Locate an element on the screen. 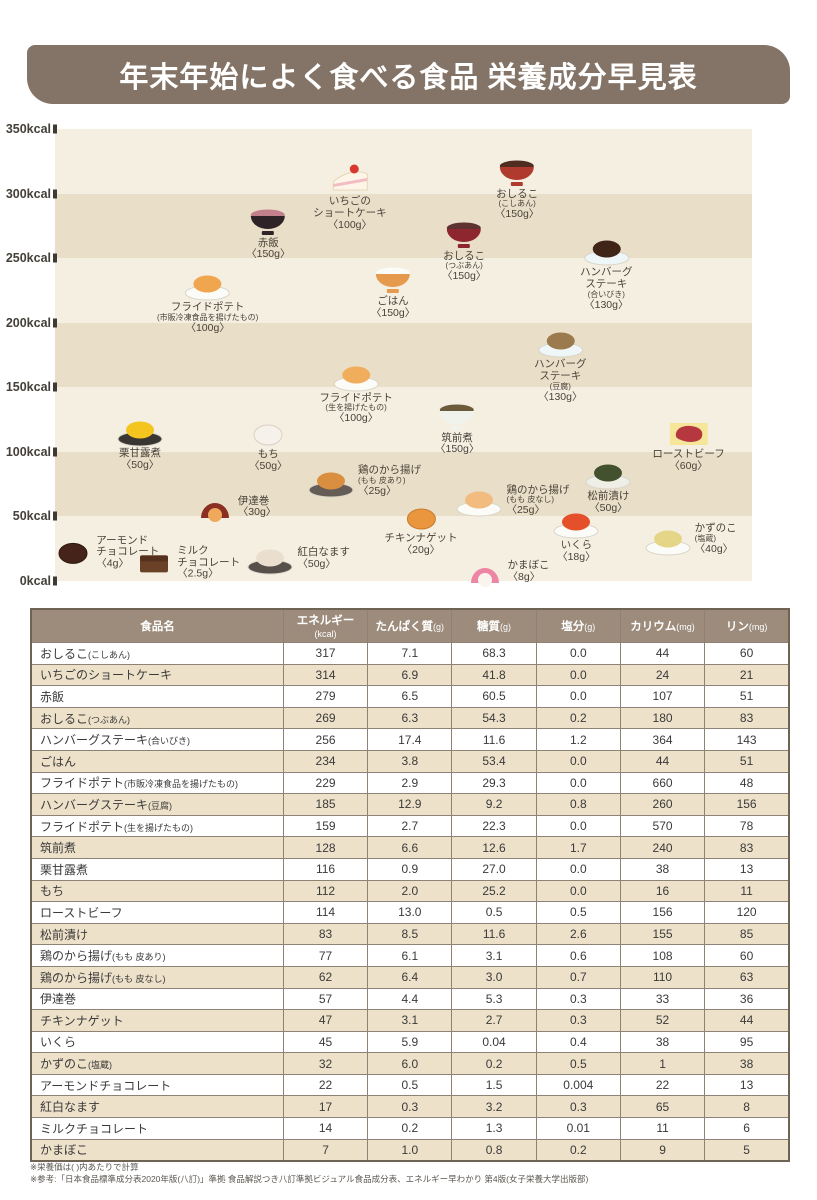 This screenshot has height=1200, width=817. value-cell: 0.8 is located at coordinates (578, 804).